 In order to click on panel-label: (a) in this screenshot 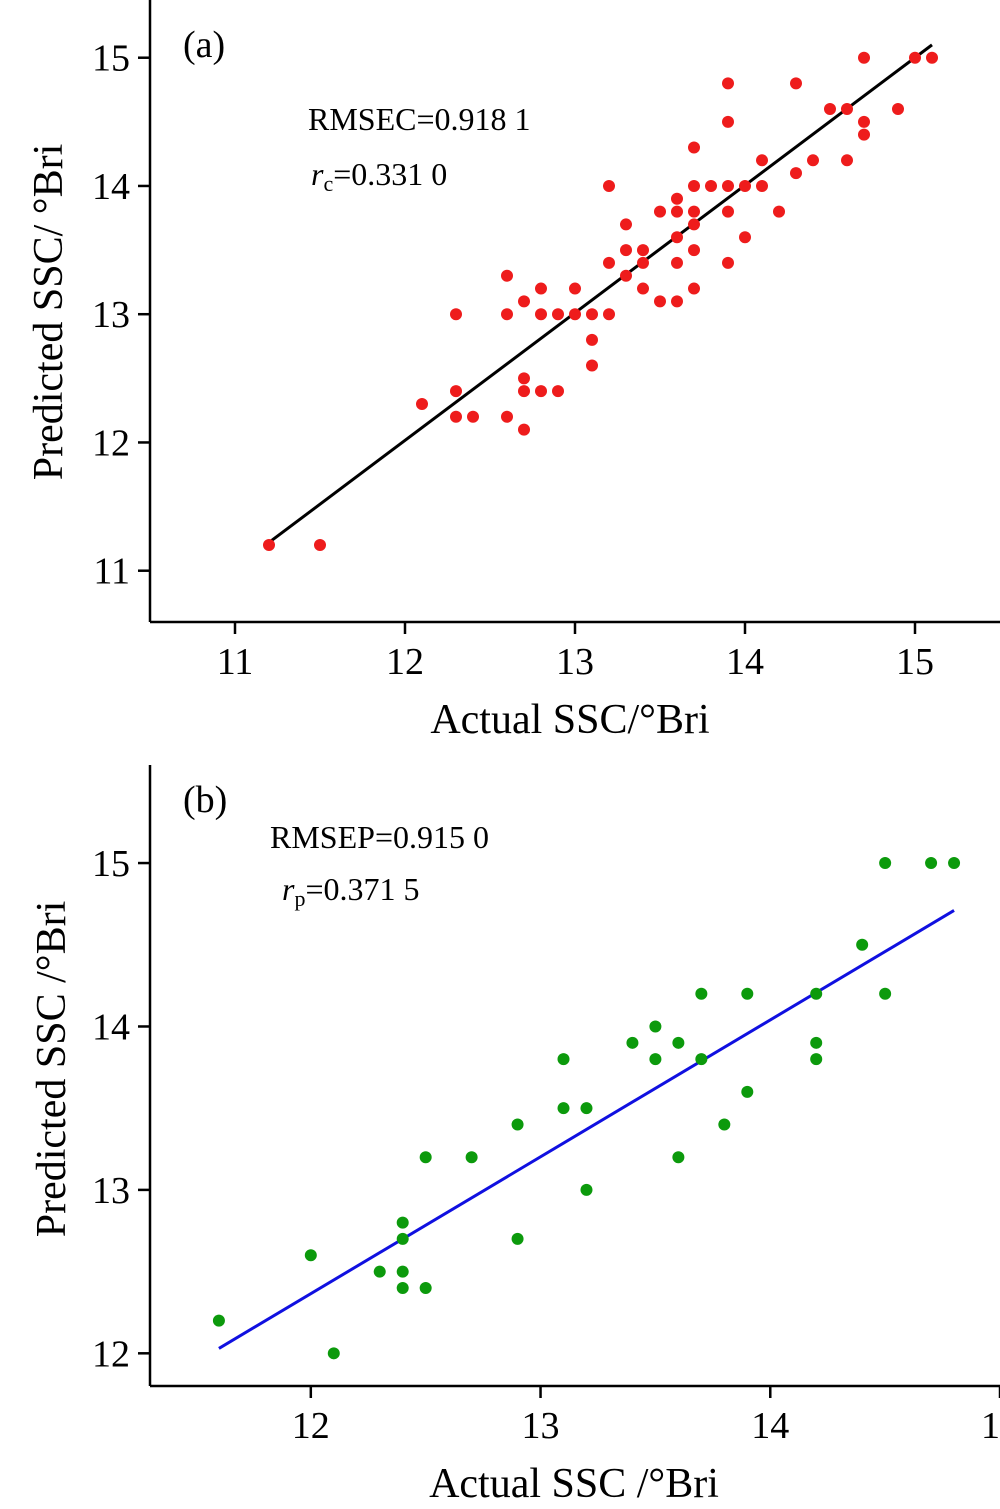, I will do `click(204, 45)`.